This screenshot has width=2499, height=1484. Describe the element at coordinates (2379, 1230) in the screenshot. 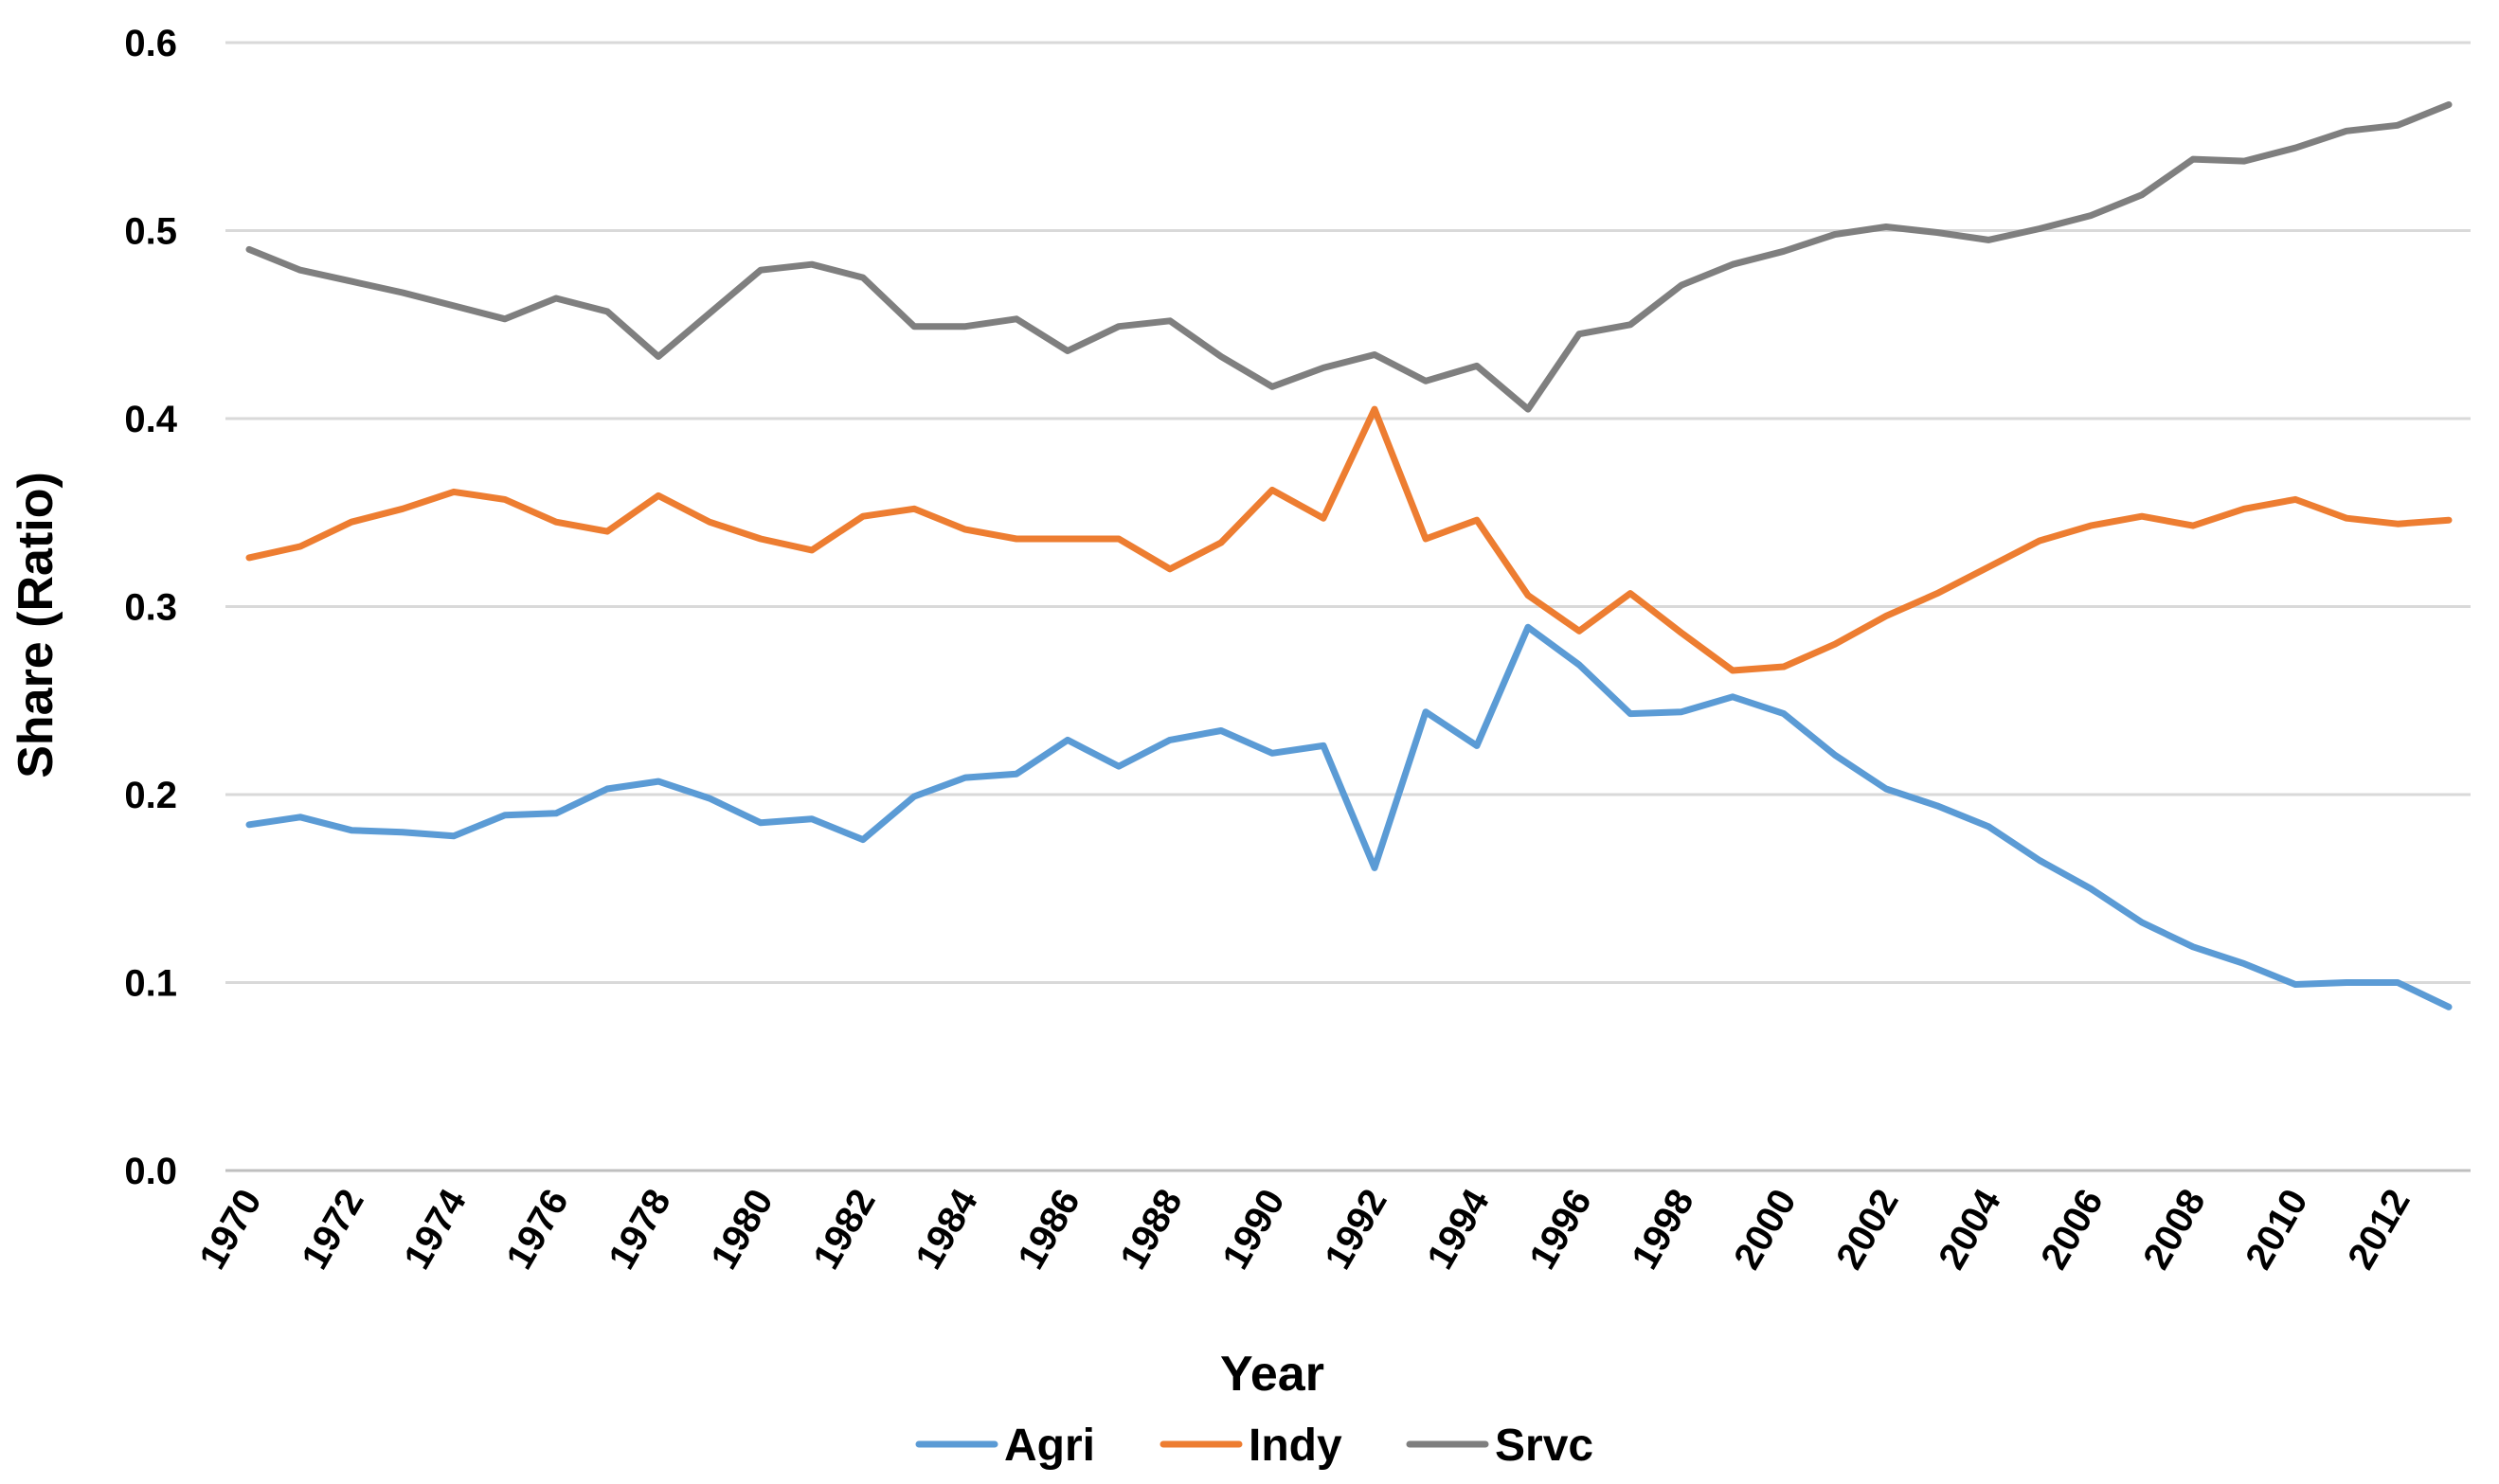

I see `x-tick-label: 2012` at that location.